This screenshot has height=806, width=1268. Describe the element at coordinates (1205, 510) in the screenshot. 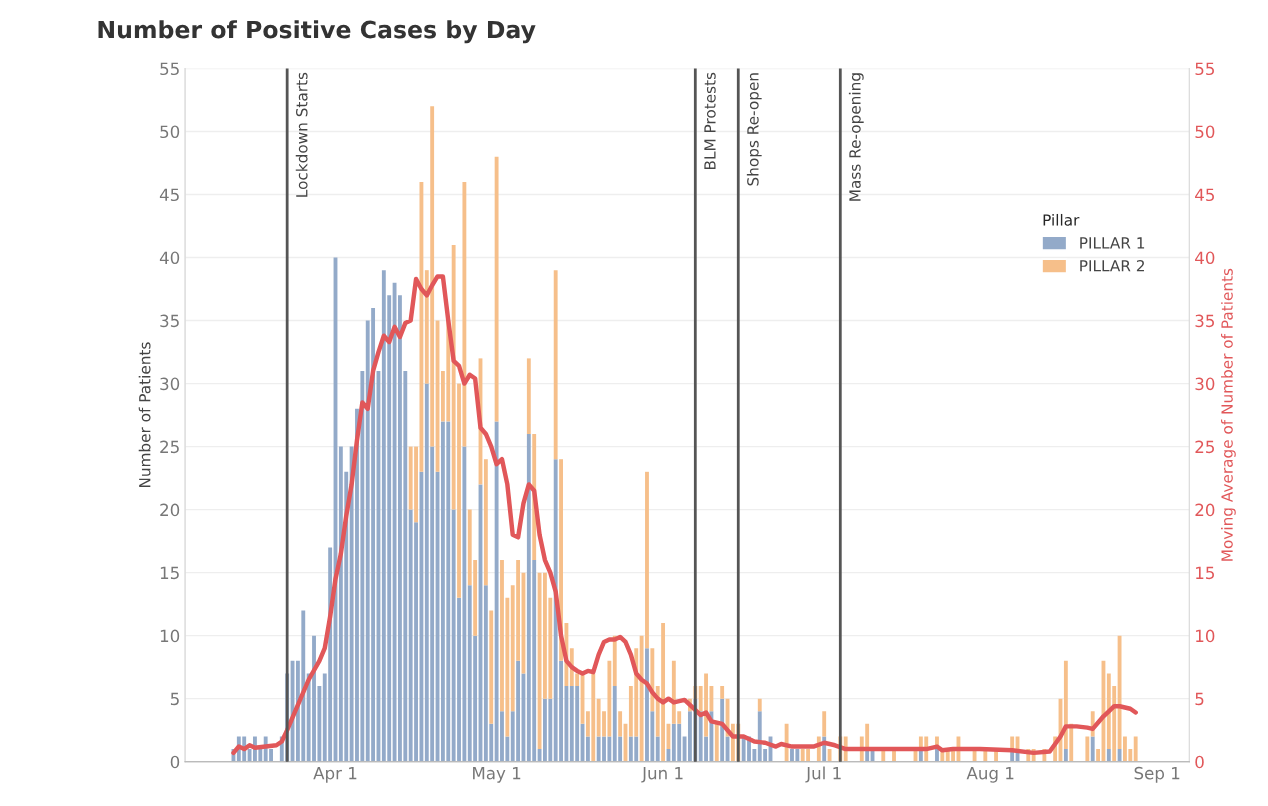

I see `y2-tick-label: 20` at that location.